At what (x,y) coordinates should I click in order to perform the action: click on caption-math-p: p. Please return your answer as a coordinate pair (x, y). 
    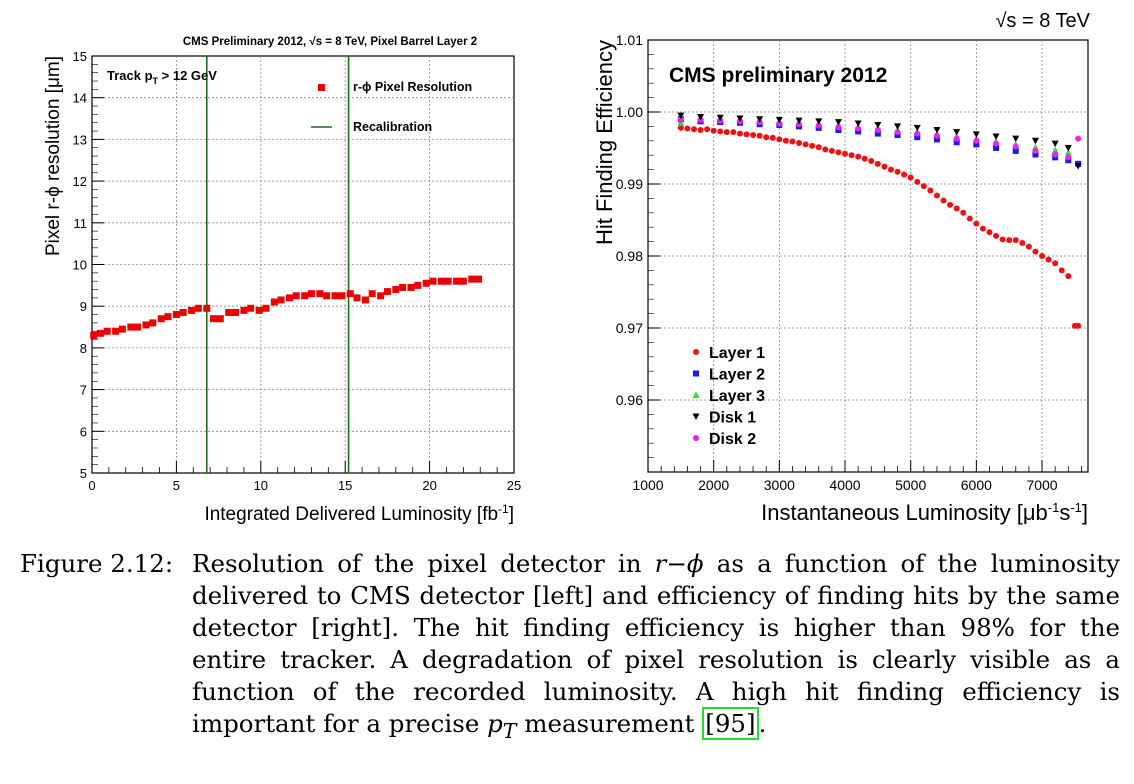
    Looking at the image, I should click on (495, 723).